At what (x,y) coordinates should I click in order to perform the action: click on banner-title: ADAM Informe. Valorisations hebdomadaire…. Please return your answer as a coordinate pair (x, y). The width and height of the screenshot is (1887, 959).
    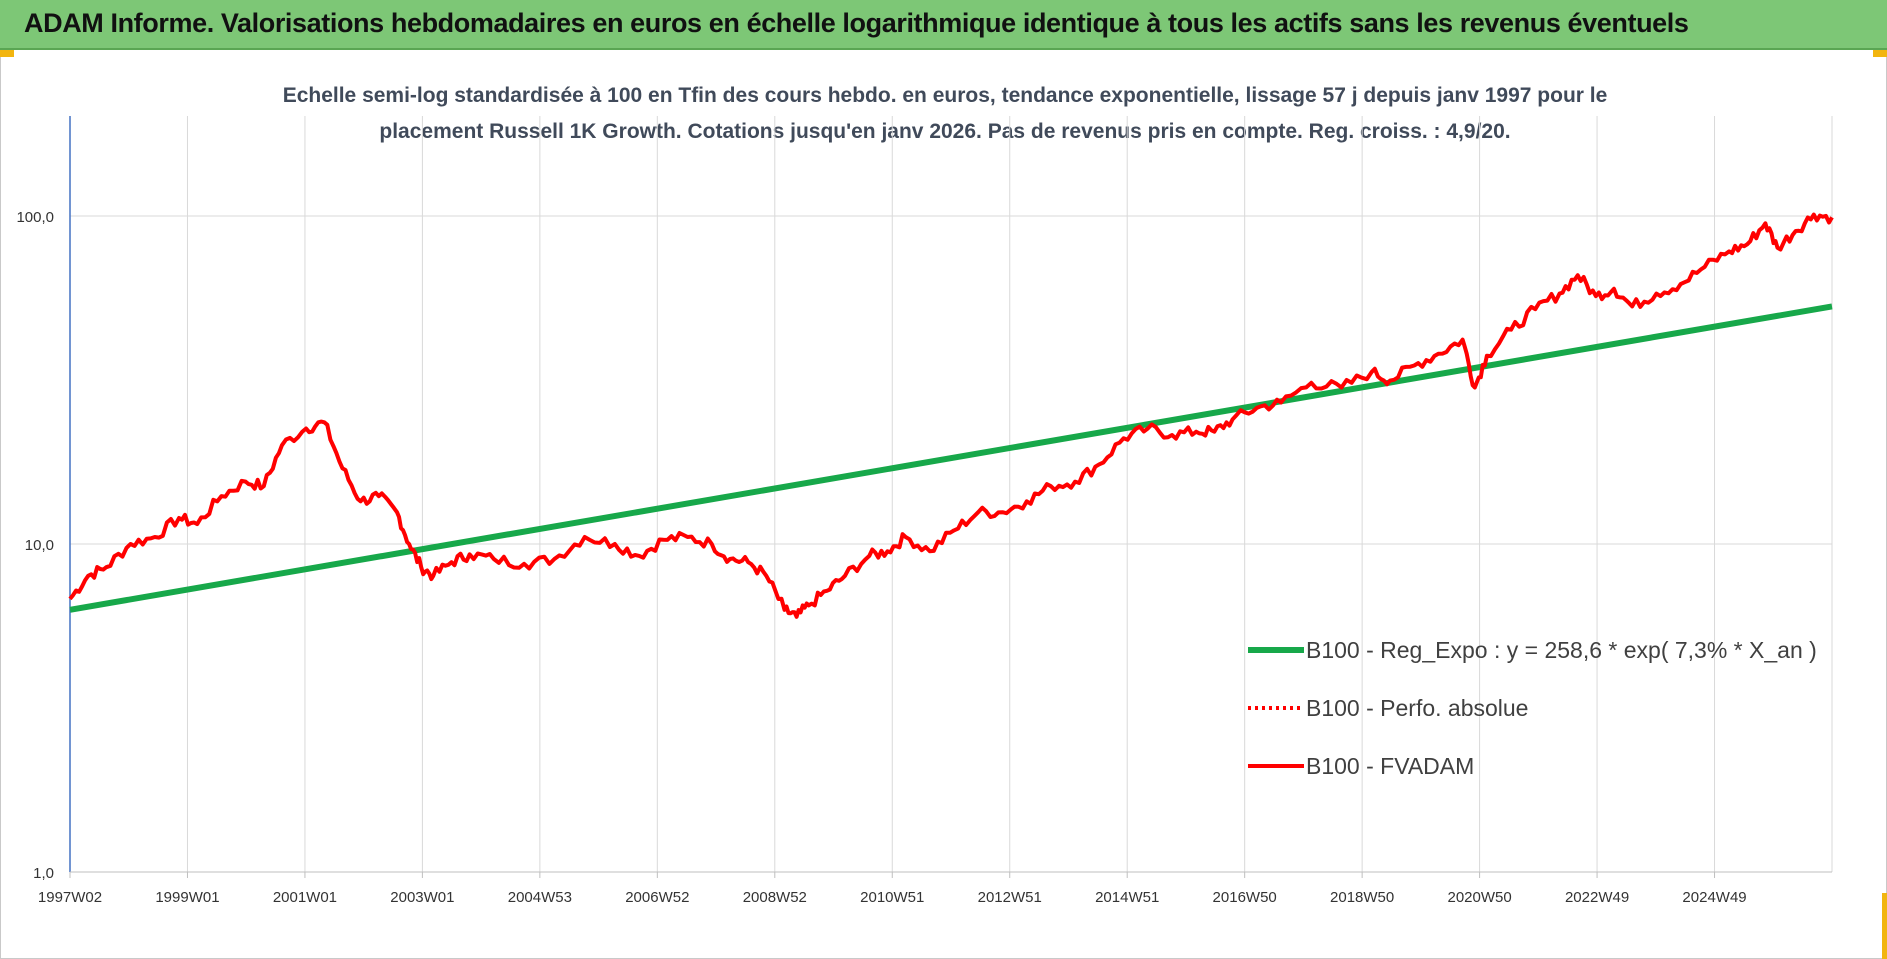
    Looking at the image, I should click on (856, 23).